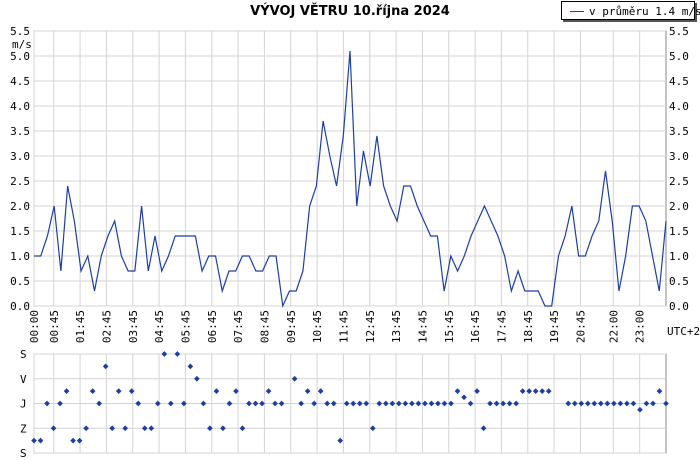 This screenshot has height=460, width=700. What do you see at coordinates (291, 326) in the screenshot?
I see `x-tick-label: 09:45` at bounding box center [291, 326].